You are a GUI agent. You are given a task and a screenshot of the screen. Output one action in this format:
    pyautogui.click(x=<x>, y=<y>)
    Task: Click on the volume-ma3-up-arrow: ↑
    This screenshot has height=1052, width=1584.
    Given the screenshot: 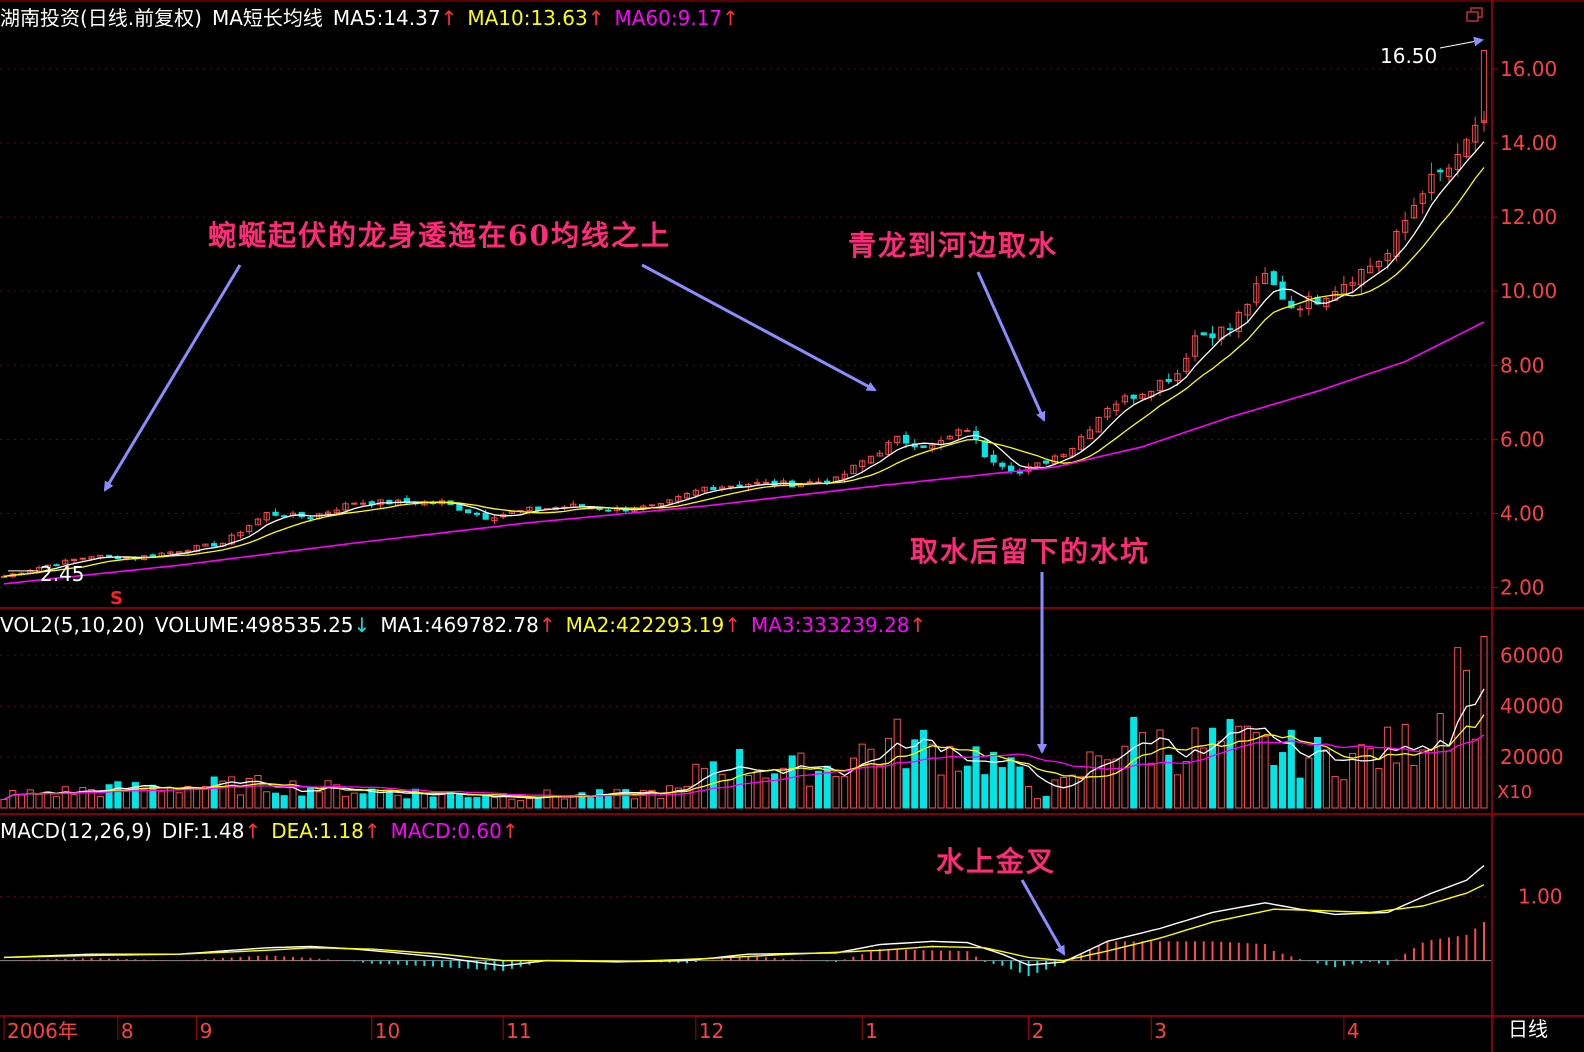 What is the action you would take?
    pyautogui.click(x=918, y=625)
    